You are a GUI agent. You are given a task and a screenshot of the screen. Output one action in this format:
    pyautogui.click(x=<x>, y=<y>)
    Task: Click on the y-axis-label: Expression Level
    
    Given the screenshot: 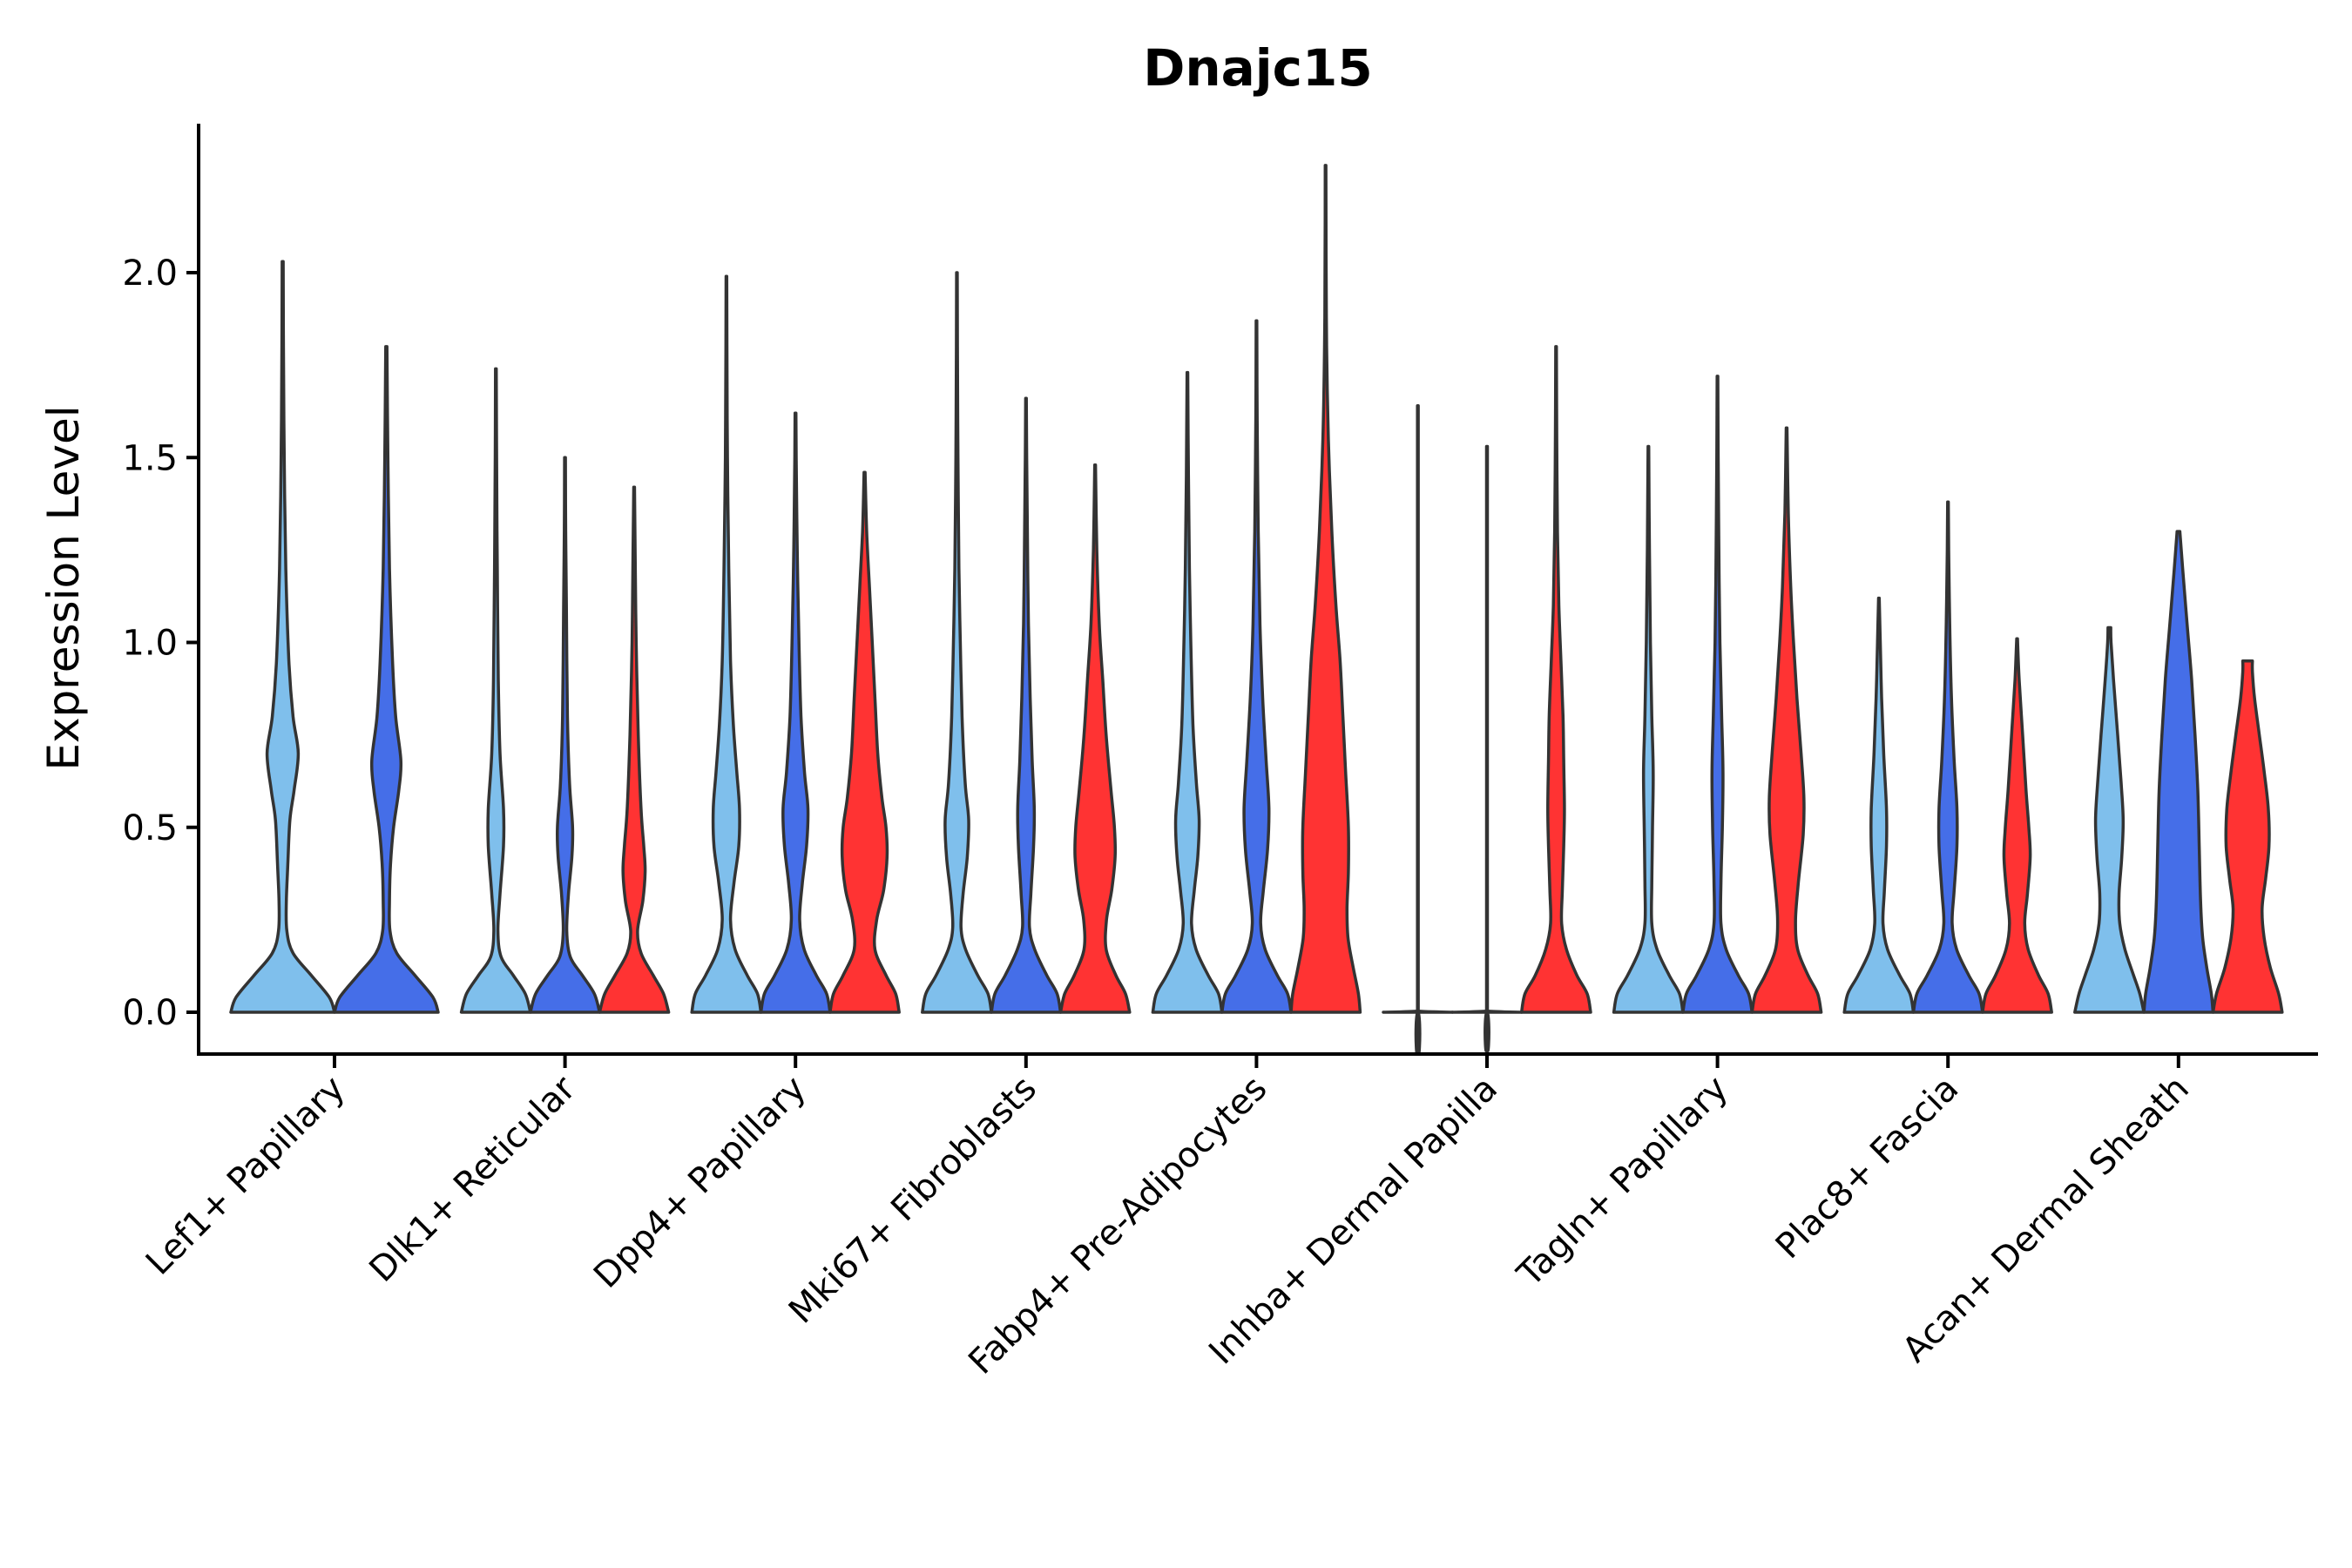 What is the action you would take?
    pyautogui.click(x=64, y=587)
    